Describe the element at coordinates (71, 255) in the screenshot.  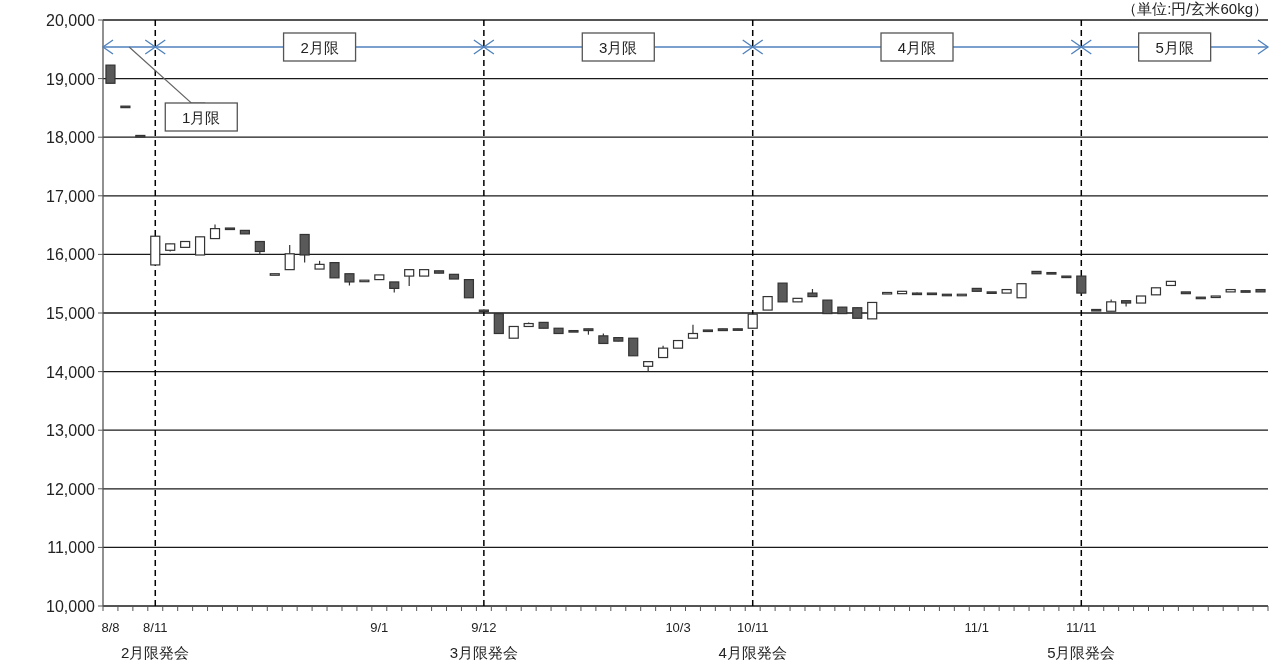
I see `y-tick-label: 16,000` at that location.